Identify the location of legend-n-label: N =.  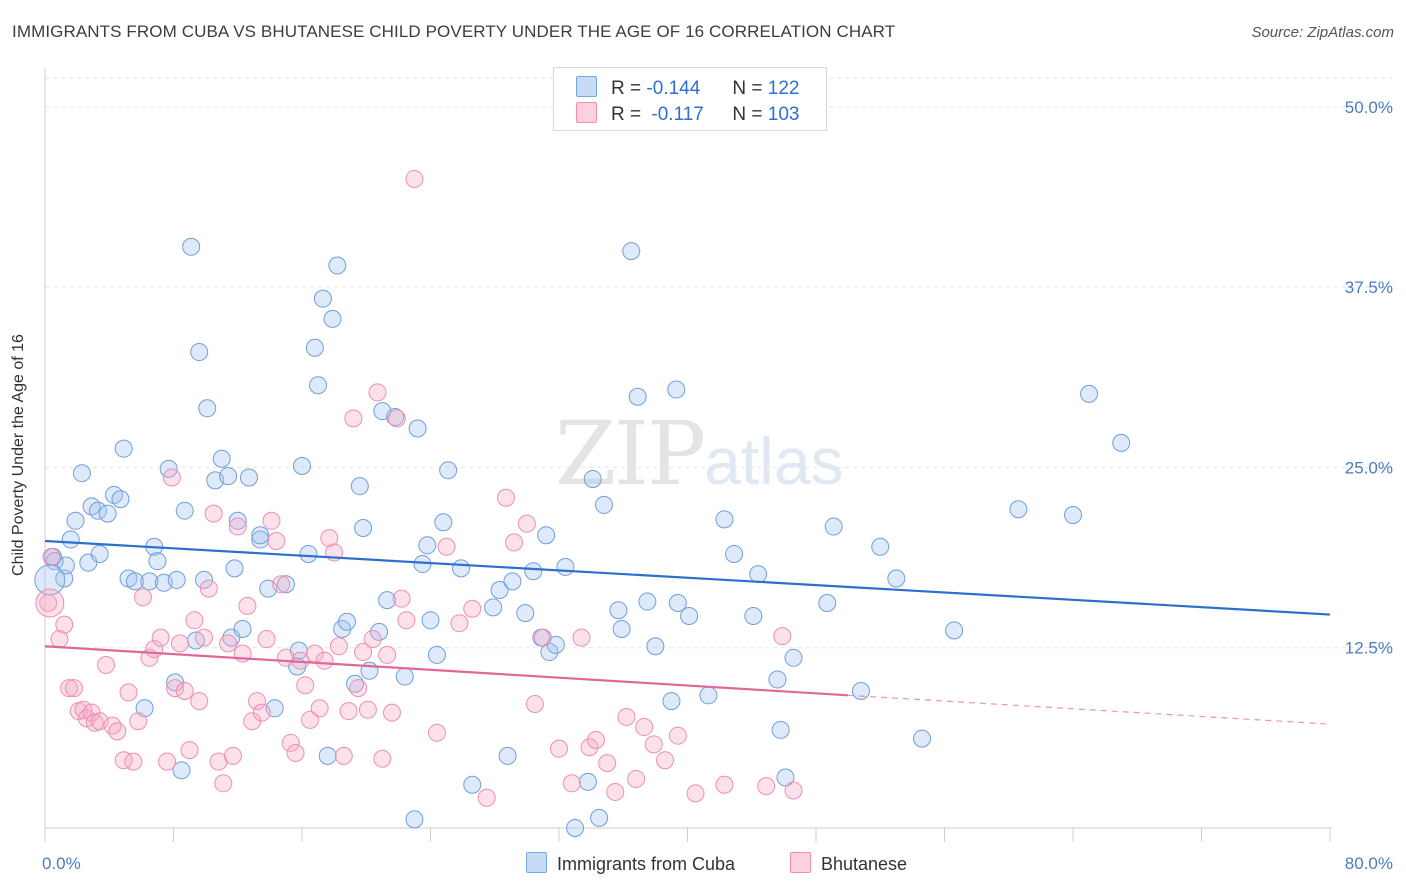
(747, 88).